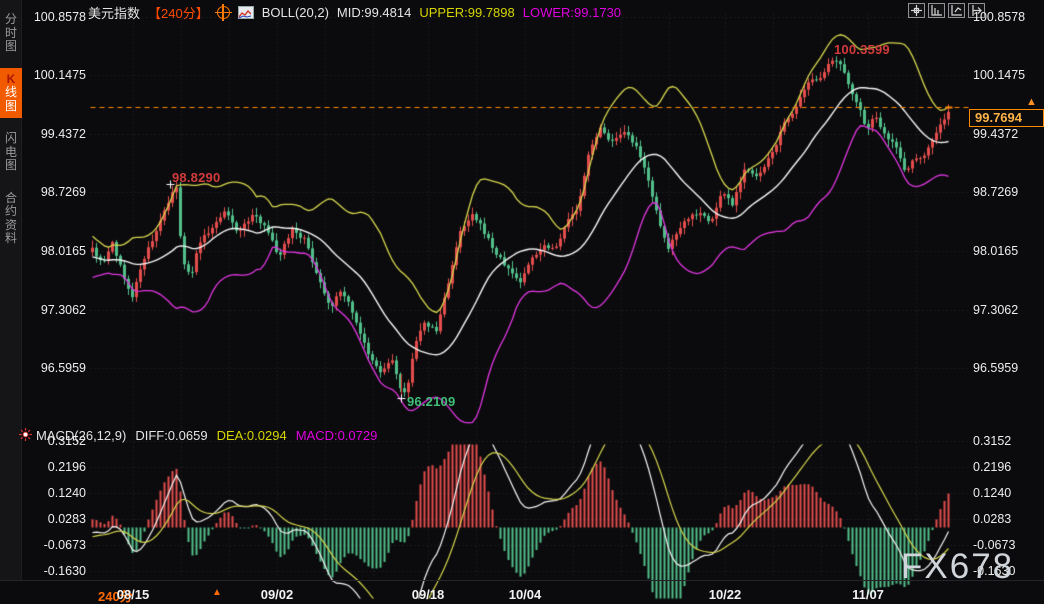  I want to click on period-dropdown-arrow-icon: ▲, so click(217, 592).